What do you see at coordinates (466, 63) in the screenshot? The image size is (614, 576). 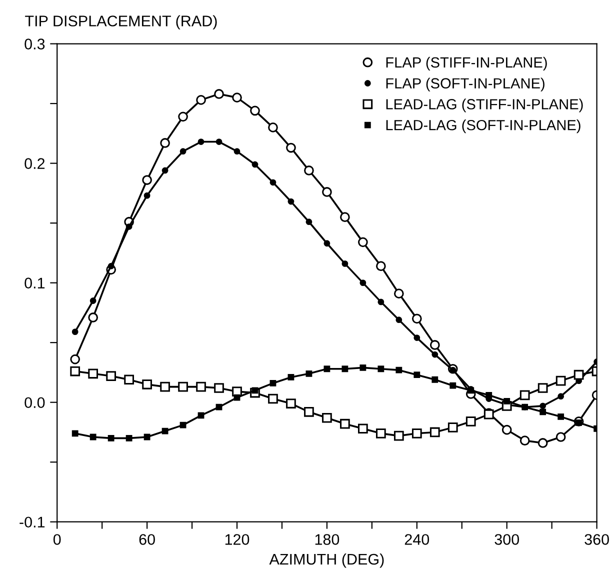 I see `legend-label: FLAP (STIFF-IN-PLANE)` at bounding box center [466, 63].